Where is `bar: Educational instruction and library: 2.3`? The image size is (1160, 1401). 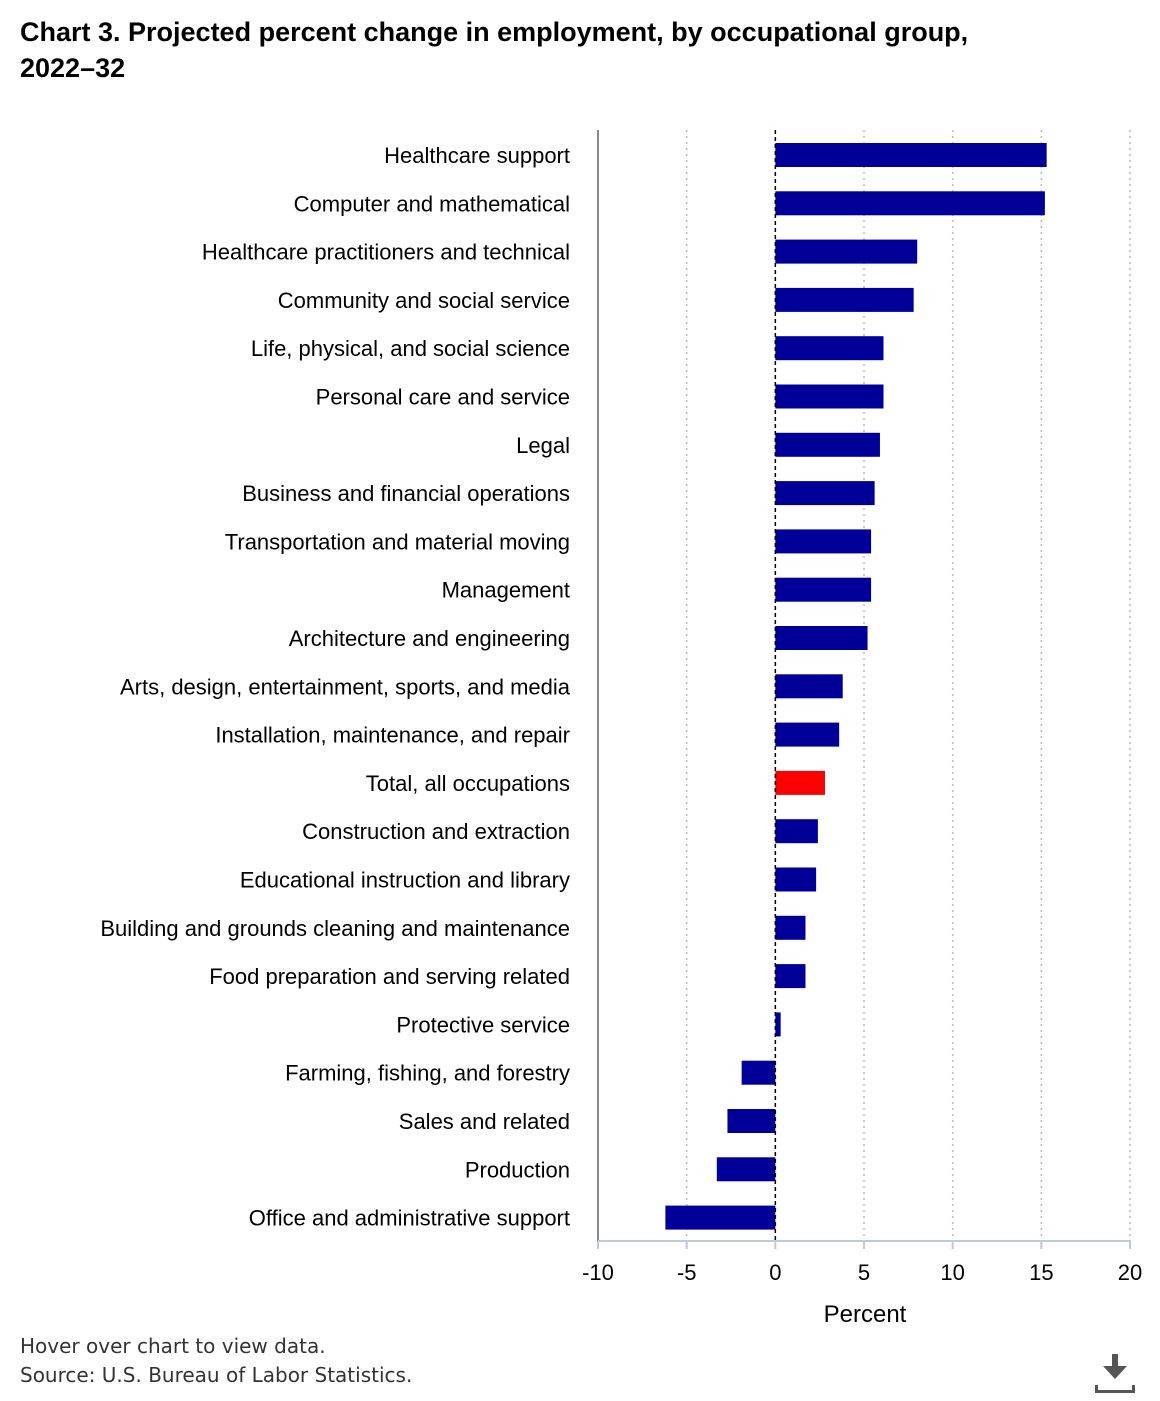 bar: Educational instruction and library: 2.3 is located at coordinates (796, 879).